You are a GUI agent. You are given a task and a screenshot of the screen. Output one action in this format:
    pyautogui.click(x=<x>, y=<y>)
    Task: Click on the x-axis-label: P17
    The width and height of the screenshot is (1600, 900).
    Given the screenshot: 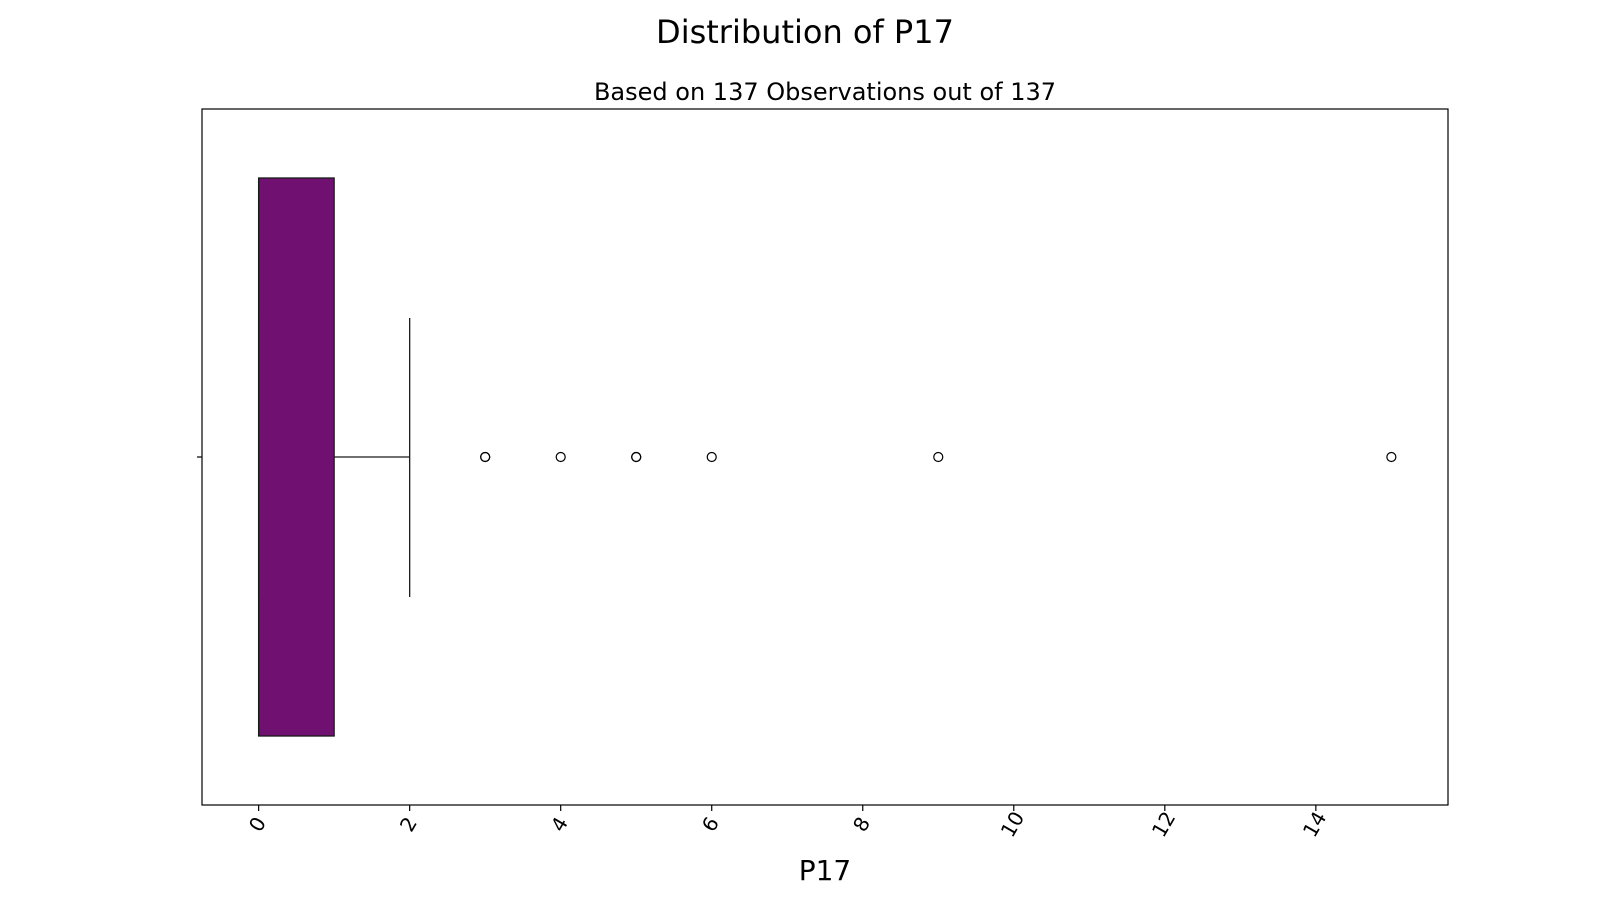 What is the action you would take?
    pyautogui.click(x=825, y=870)
    